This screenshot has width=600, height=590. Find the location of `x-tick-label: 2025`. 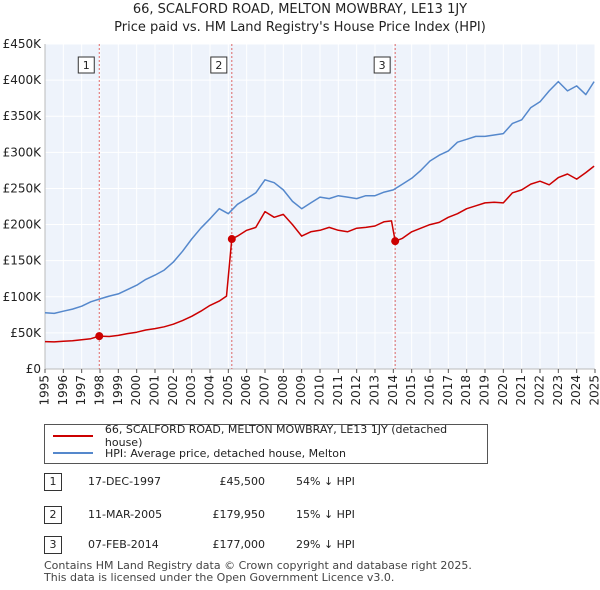

x-tick-label: 2025 is located at coordinates (594, 390).